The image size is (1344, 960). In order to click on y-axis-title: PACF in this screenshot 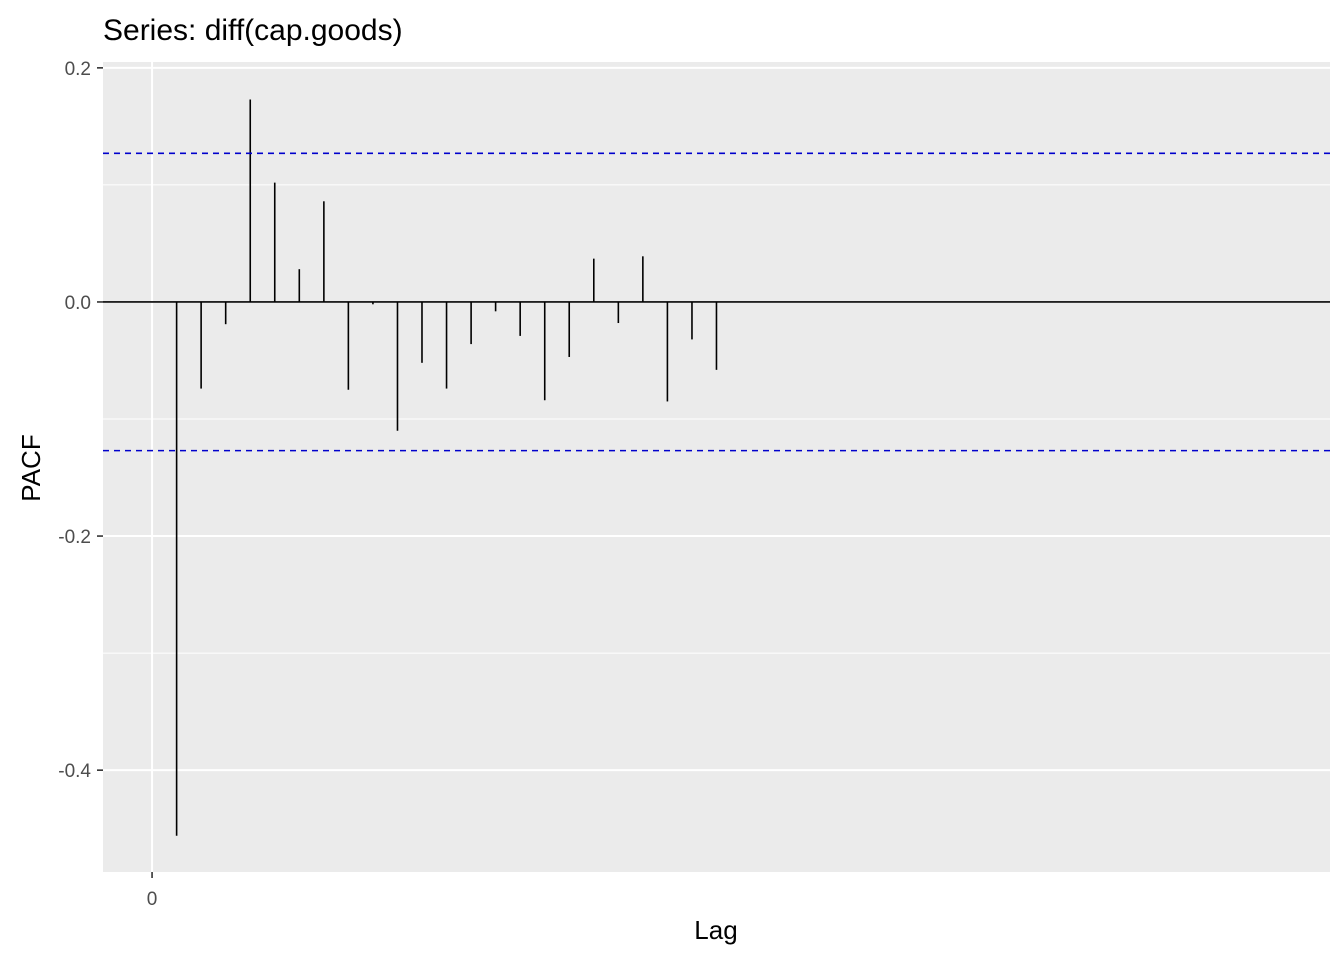, I will do `click(31, 467)`.